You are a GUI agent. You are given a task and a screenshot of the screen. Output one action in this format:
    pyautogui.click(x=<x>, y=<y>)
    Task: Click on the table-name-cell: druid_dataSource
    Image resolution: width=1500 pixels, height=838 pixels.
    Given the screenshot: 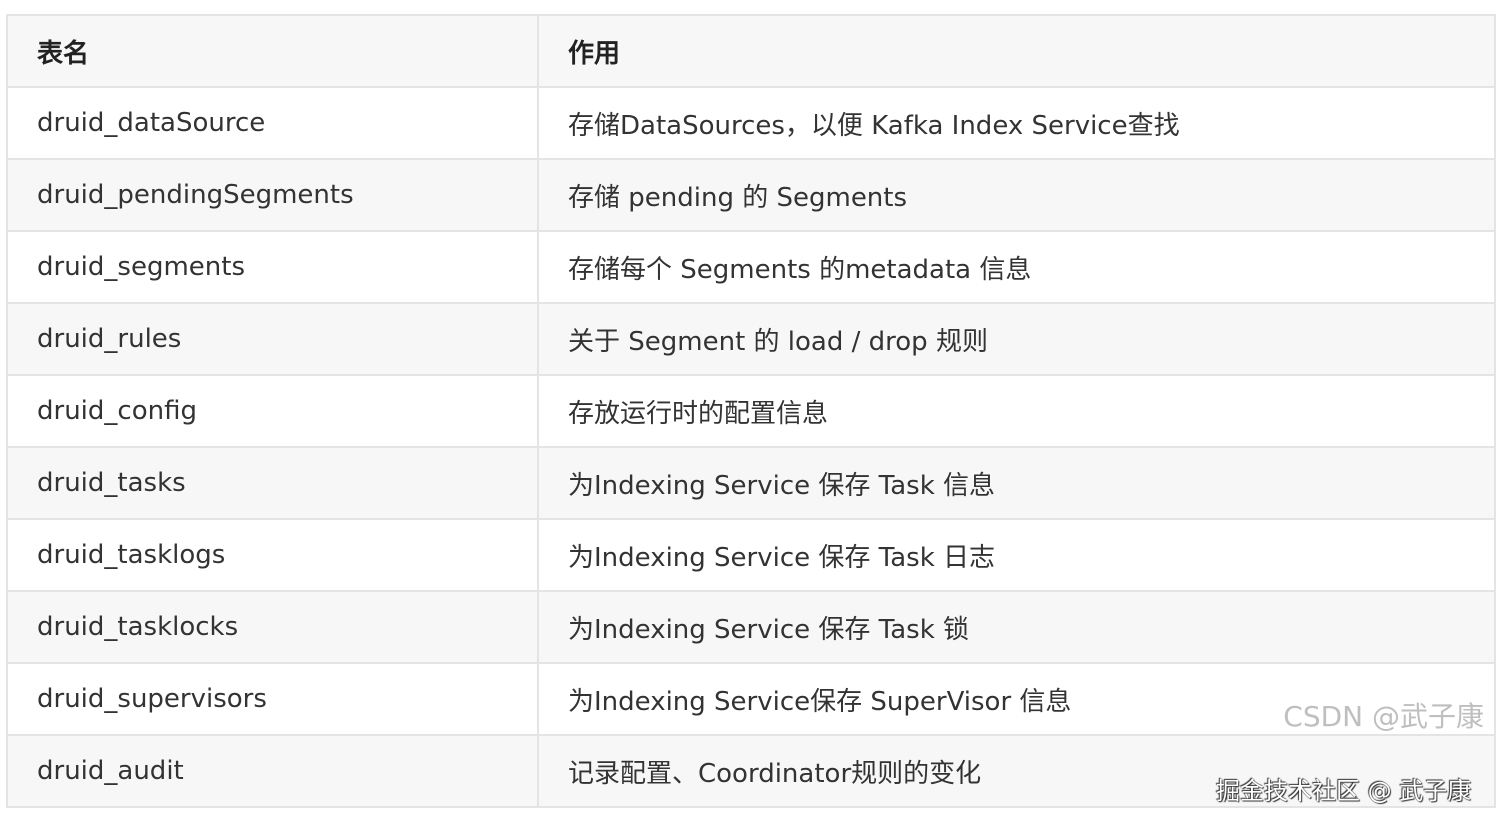 What is the action you would take?
    pyautogui.click(x=272, y=123)
    